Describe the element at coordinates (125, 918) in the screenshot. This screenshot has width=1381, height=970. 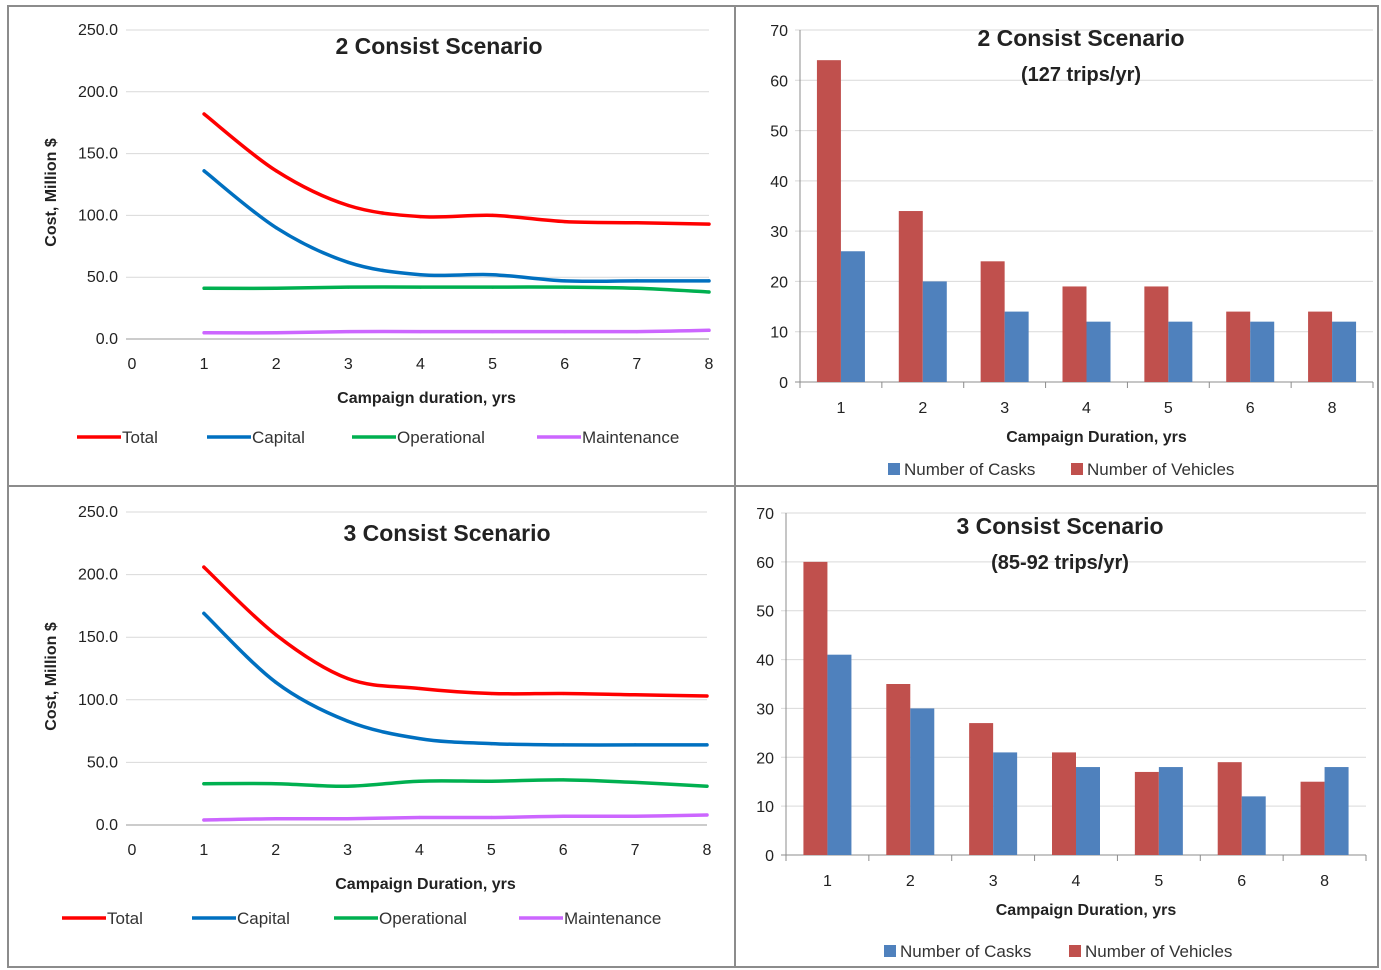
I see `legend-label-total: Total` at that location.